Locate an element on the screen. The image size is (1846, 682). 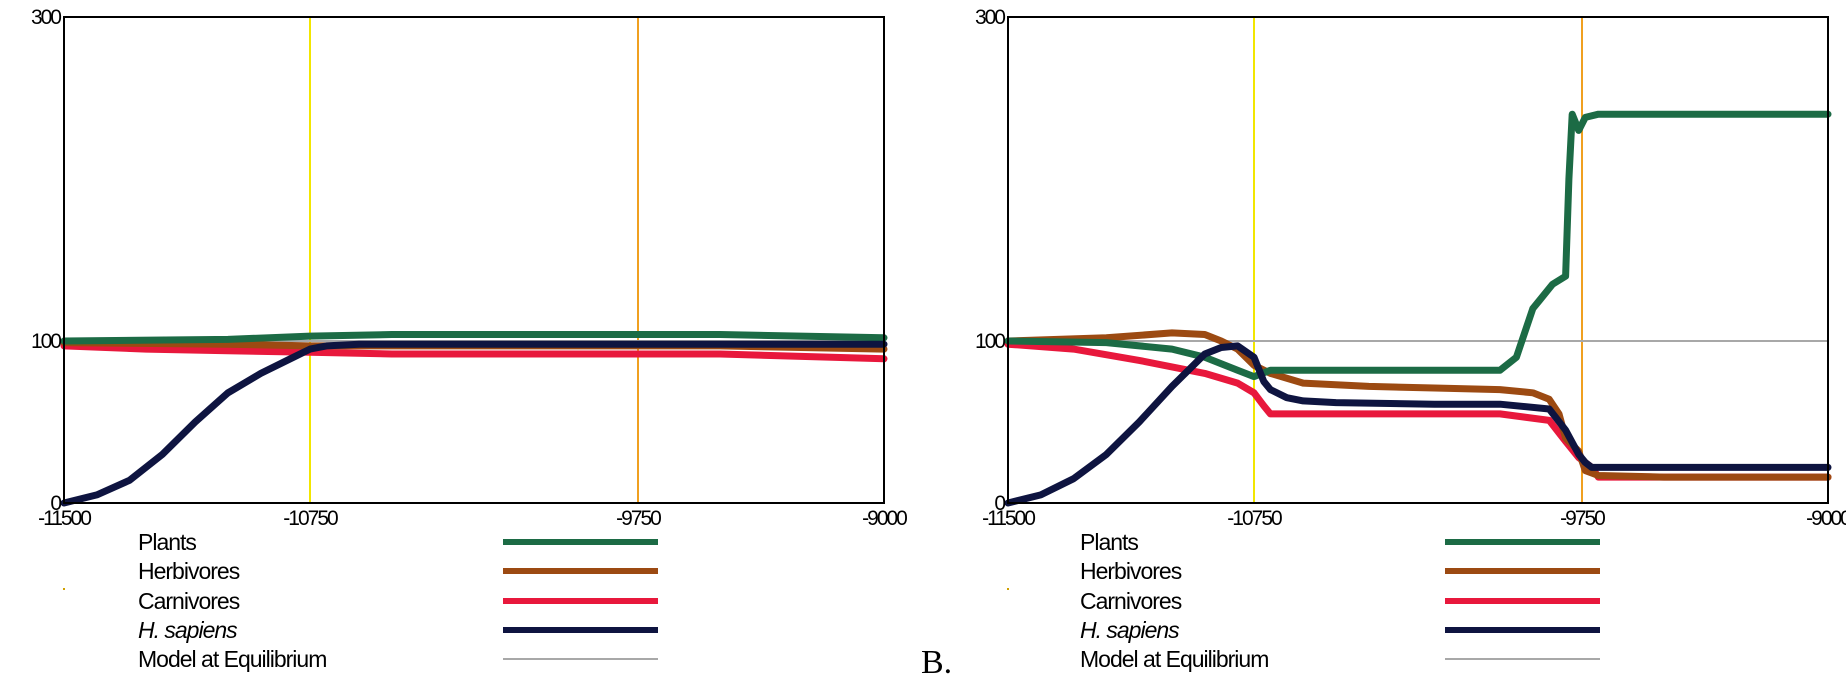
panel-b-letter: B. is located at coordinates (937, 662).